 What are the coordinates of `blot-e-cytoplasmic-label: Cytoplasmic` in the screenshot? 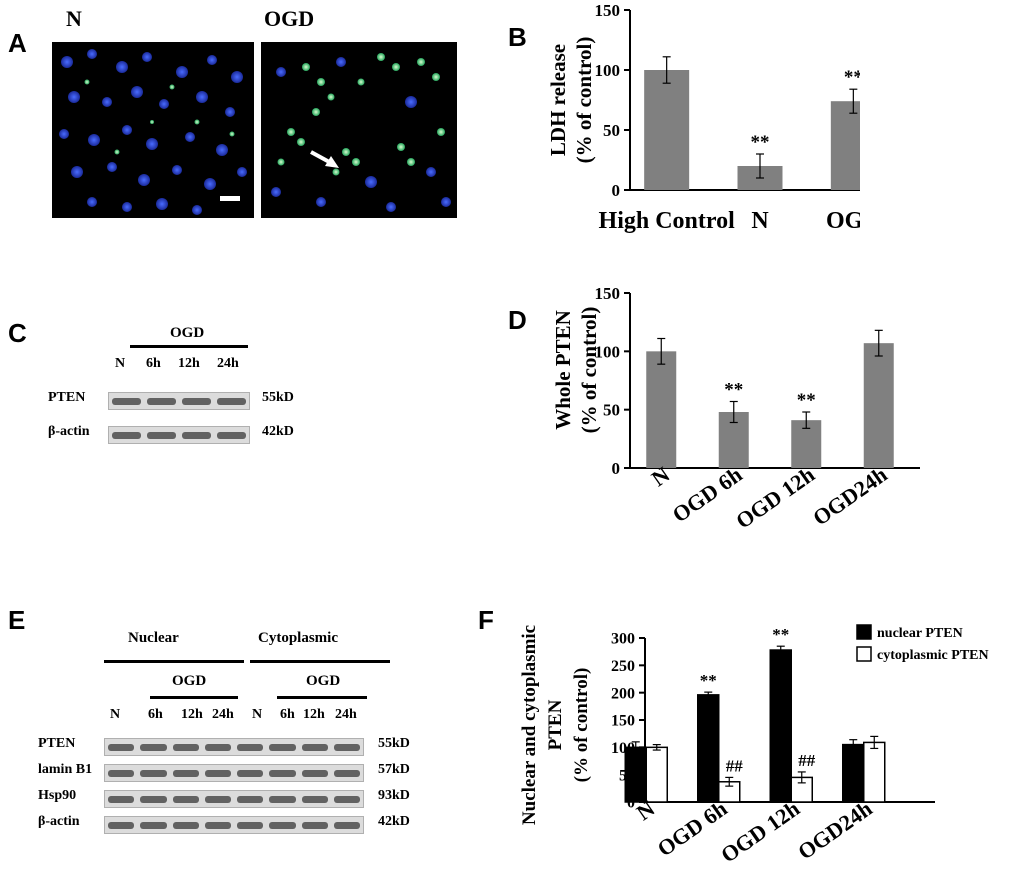 It's located at (298, 638).